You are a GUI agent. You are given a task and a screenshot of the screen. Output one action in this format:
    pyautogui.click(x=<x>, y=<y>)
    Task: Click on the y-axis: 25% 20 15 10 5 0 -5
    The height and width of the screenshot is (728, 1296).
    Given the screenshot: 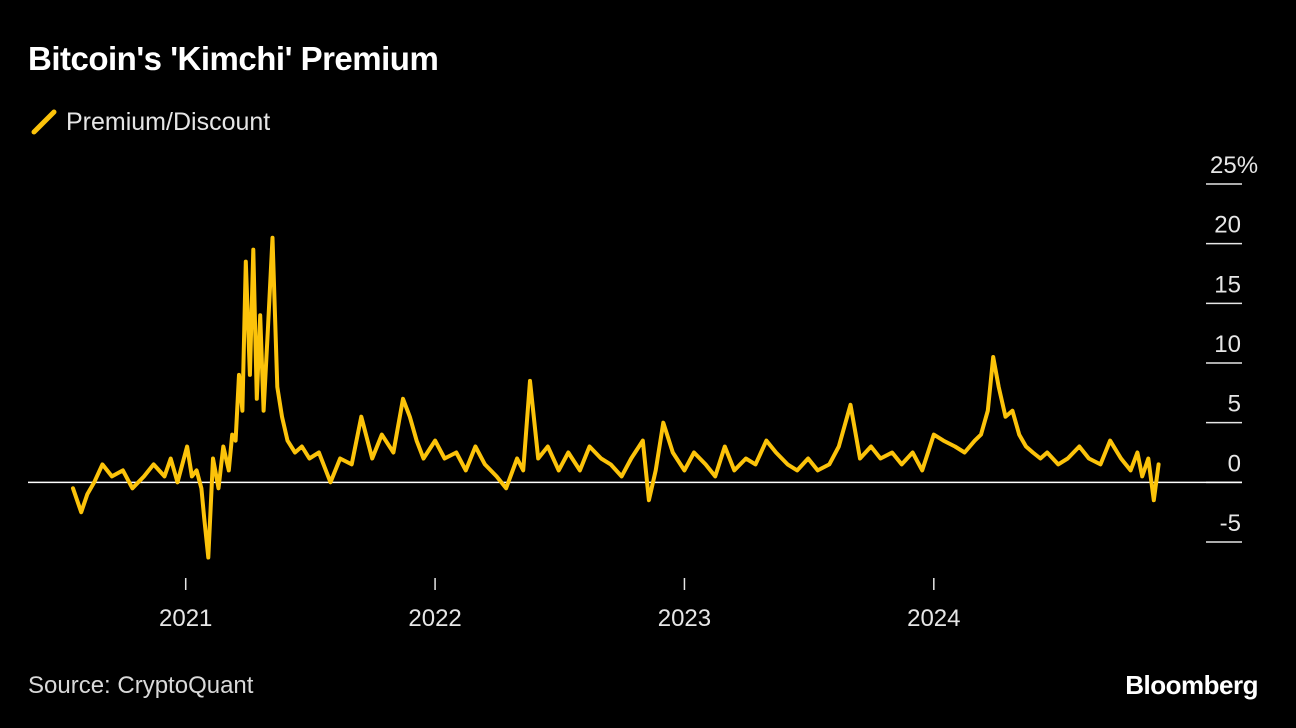 What is the action you would take?
    pyautogui.click(x=1232, y=347)
    